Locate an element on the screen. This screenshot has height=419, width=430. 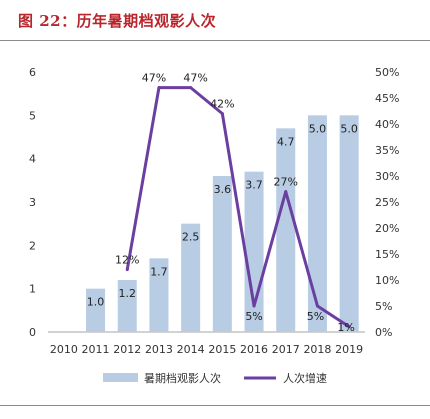
legend-label-line: 人次增速 is located at coordinates (305, 378).